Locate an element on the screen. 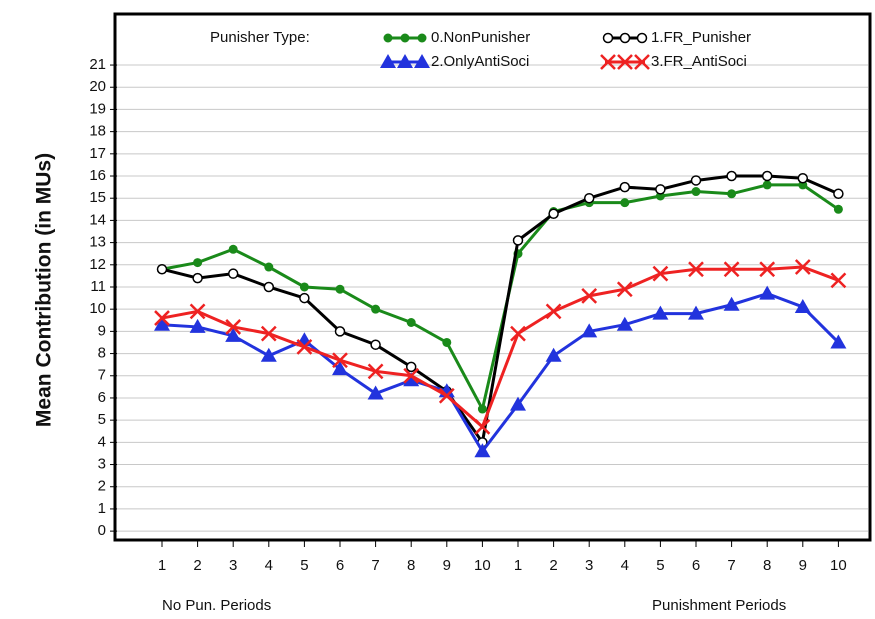 The image size is (875, 619). x-tick-label: 6 is located at coordinates (696, 565).